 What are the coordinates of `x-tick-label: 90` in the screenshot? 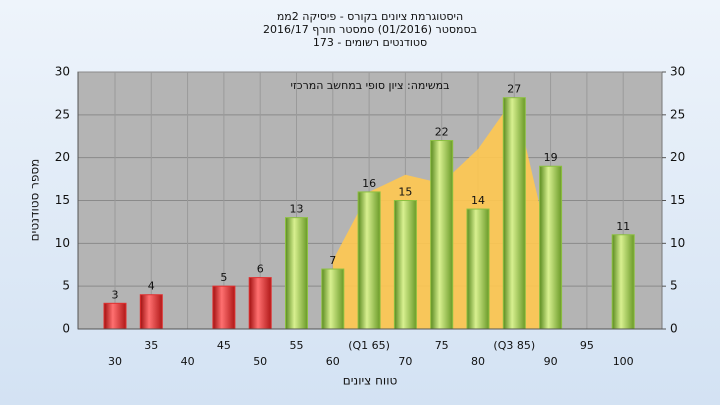 It's located at (551, 361).